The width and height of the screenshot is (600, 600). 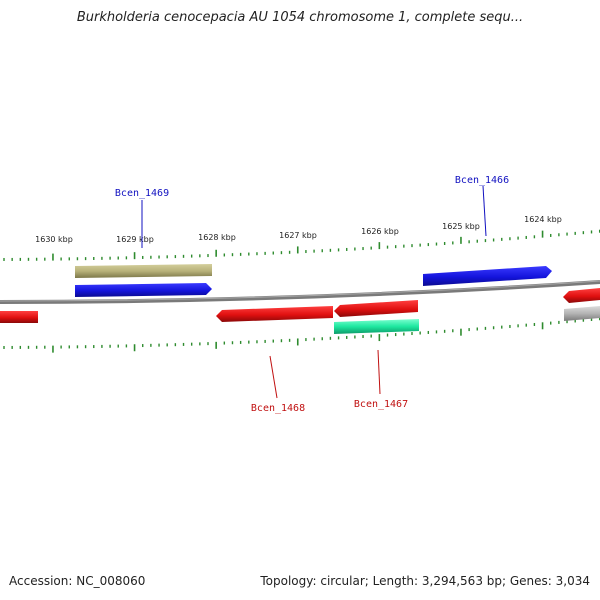 What do you see at coordinates (19, 317) in the screenshot?
I see `gene-feature-red-left-edge` at bounding box center [19, 317].